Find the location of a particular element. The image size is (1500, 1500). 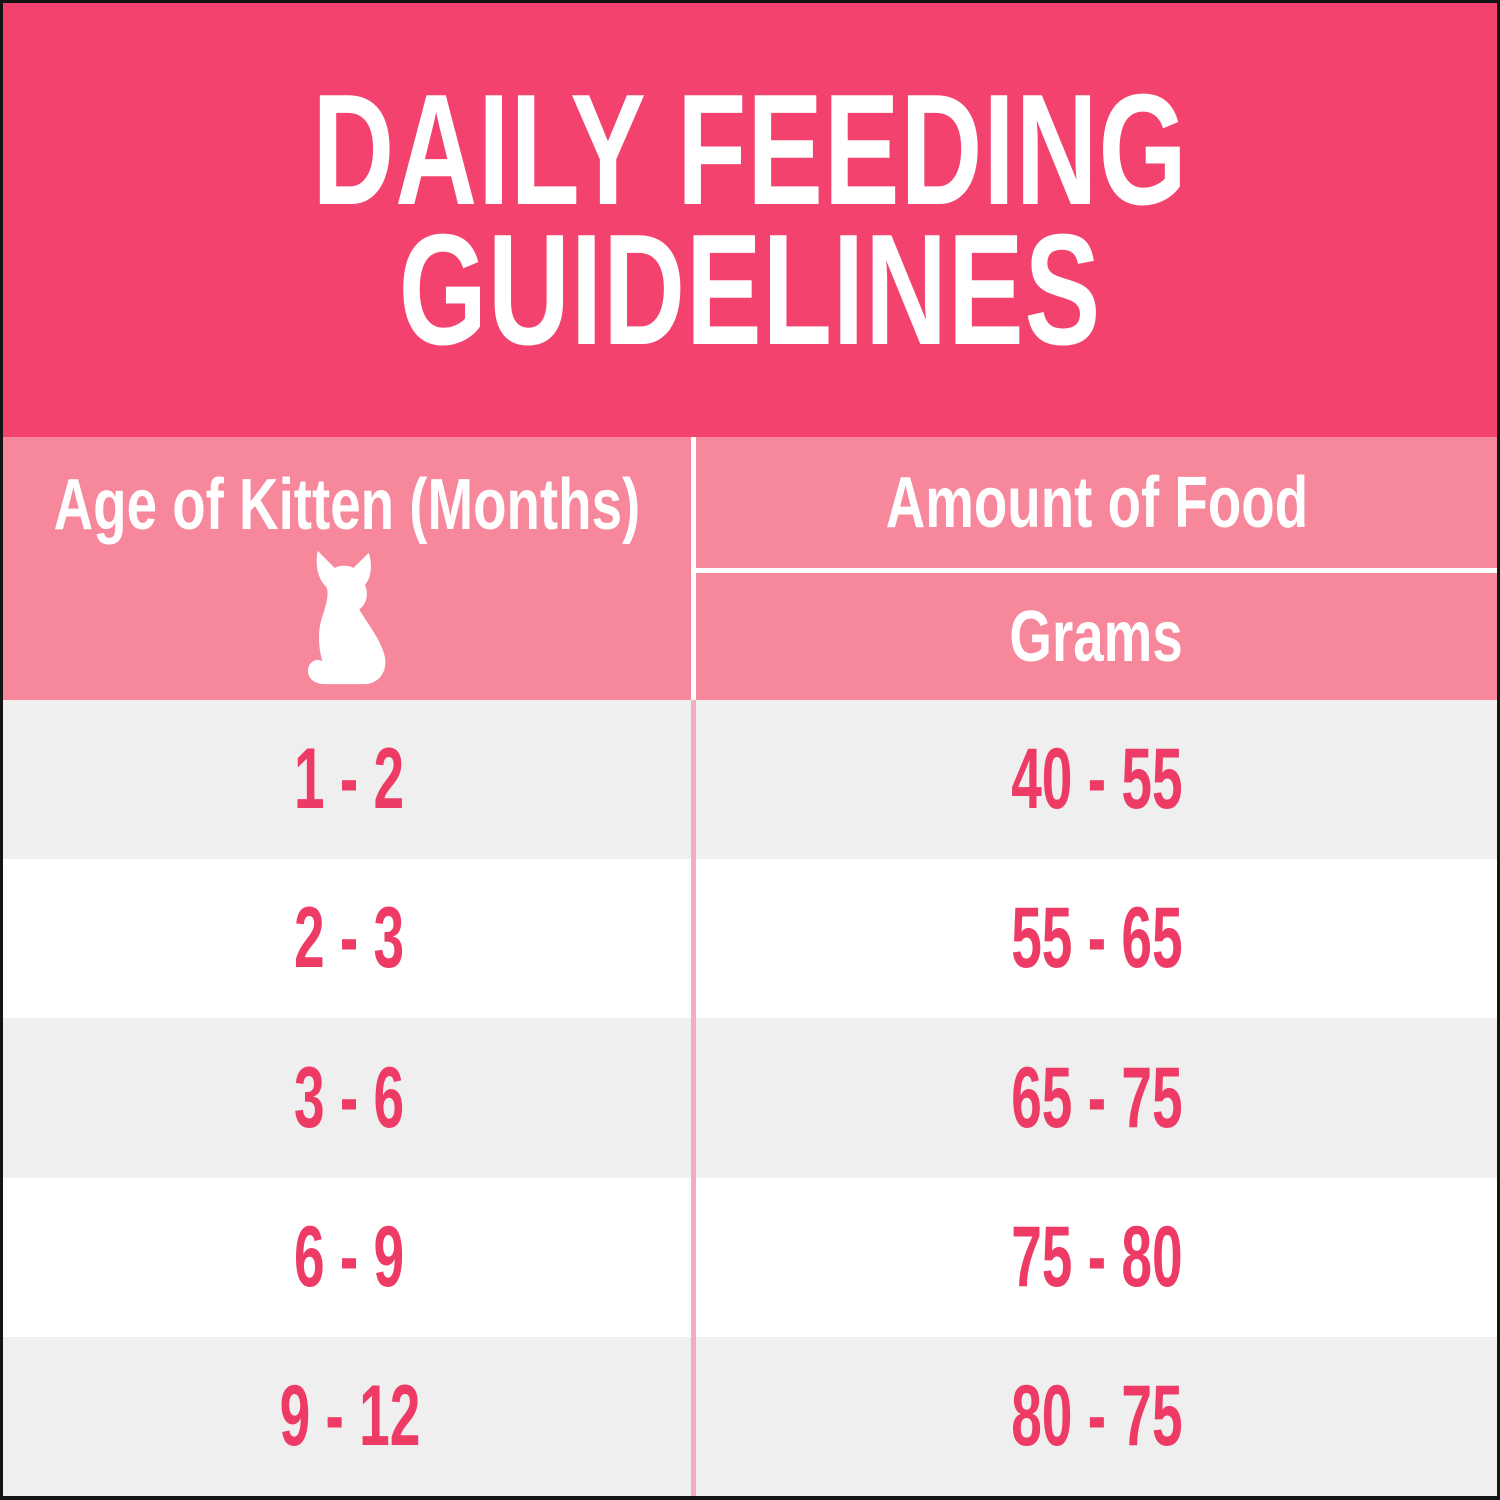

food-column-header-cell: Amount of Food Grams is located at coordinates (1096, 568).